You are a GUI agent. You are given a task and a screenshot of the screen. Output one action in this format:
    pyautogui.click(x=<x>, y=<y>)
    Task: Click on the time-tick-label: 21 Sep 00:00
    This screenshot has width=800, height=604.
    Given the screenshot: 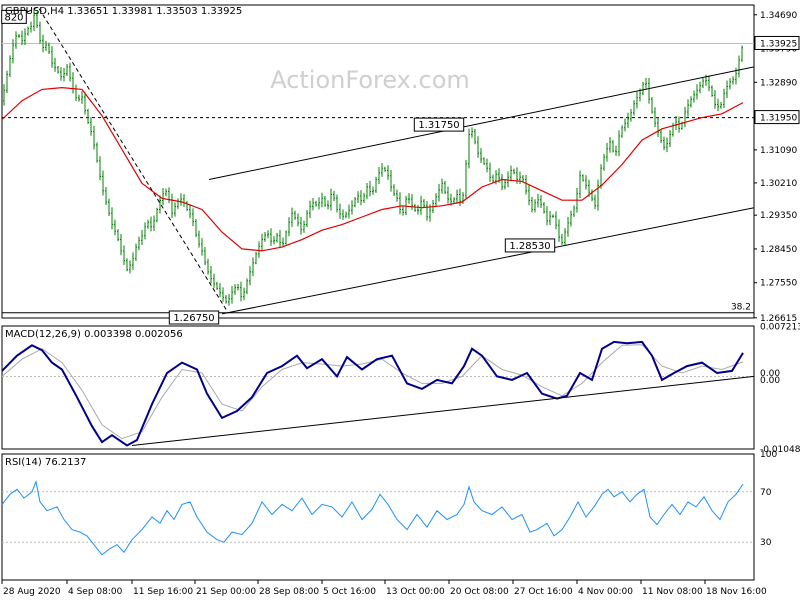 What is the action you would take?
    pyautogui.click(x=226, y=592)
    